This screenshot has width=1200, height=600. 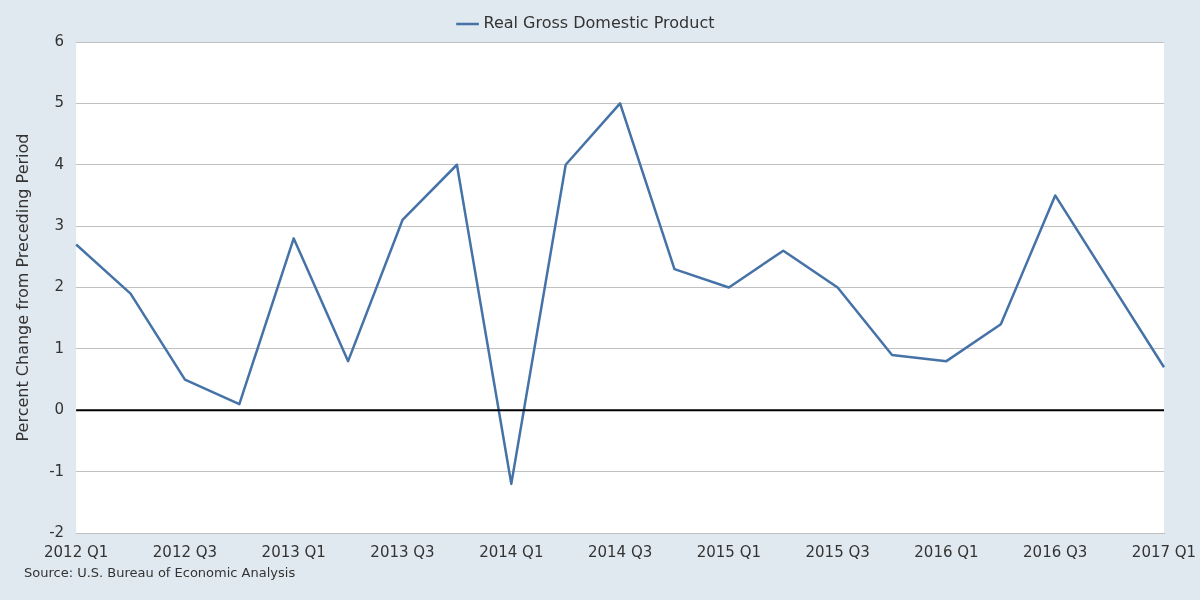 I want to click on y-axis-title: Percent Change from Preceding Period, so click(x=22, y=287).